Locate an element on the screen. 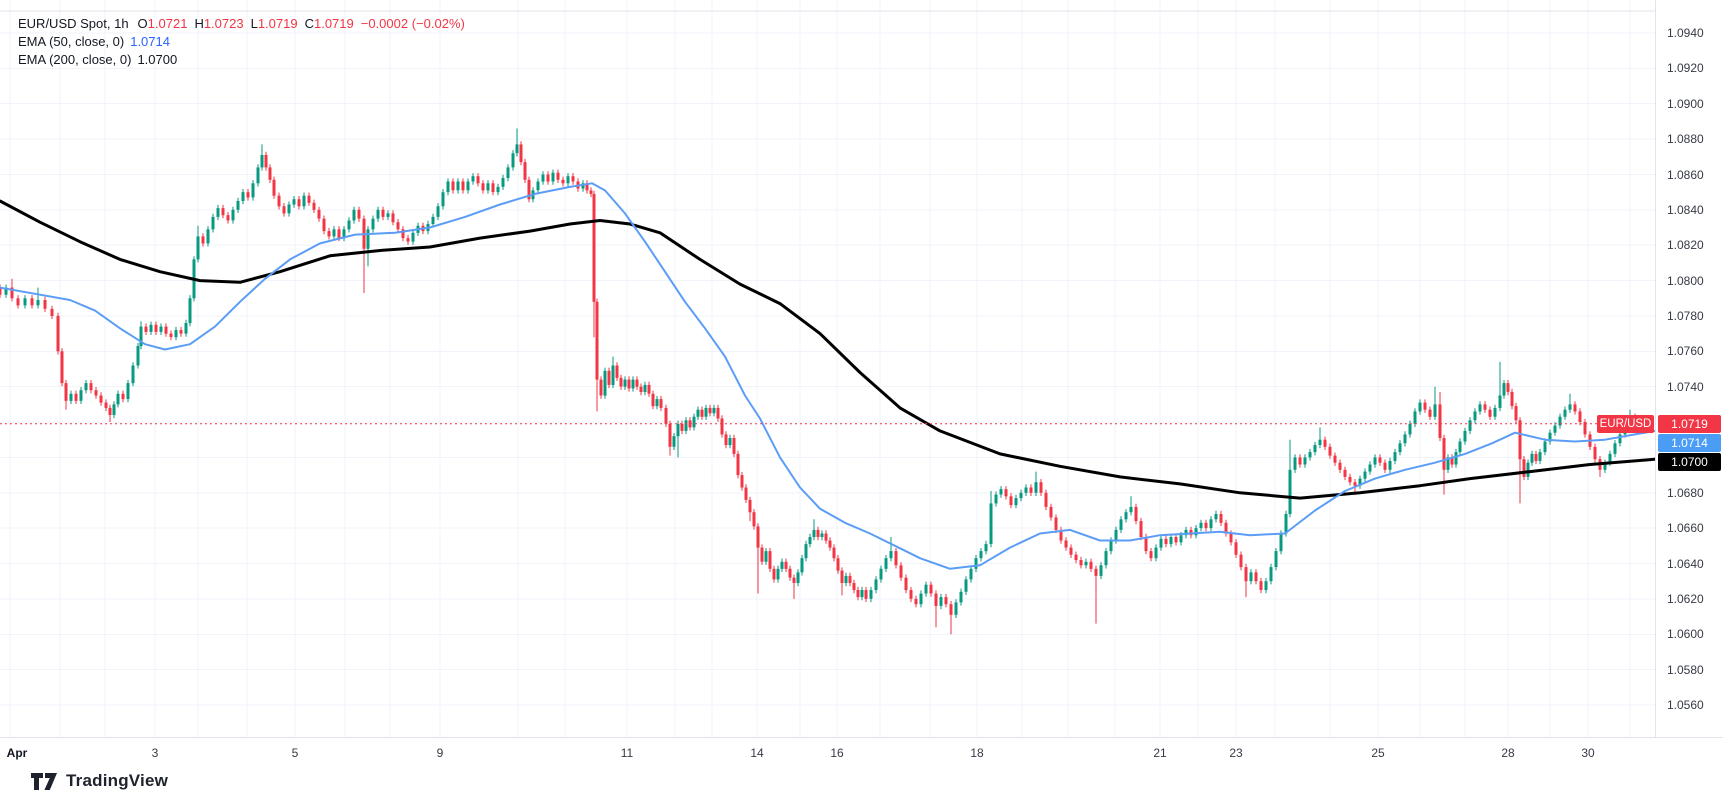 The image size is (1723, 801). time-axis-label: 9 is located at coordinates (440, 752).